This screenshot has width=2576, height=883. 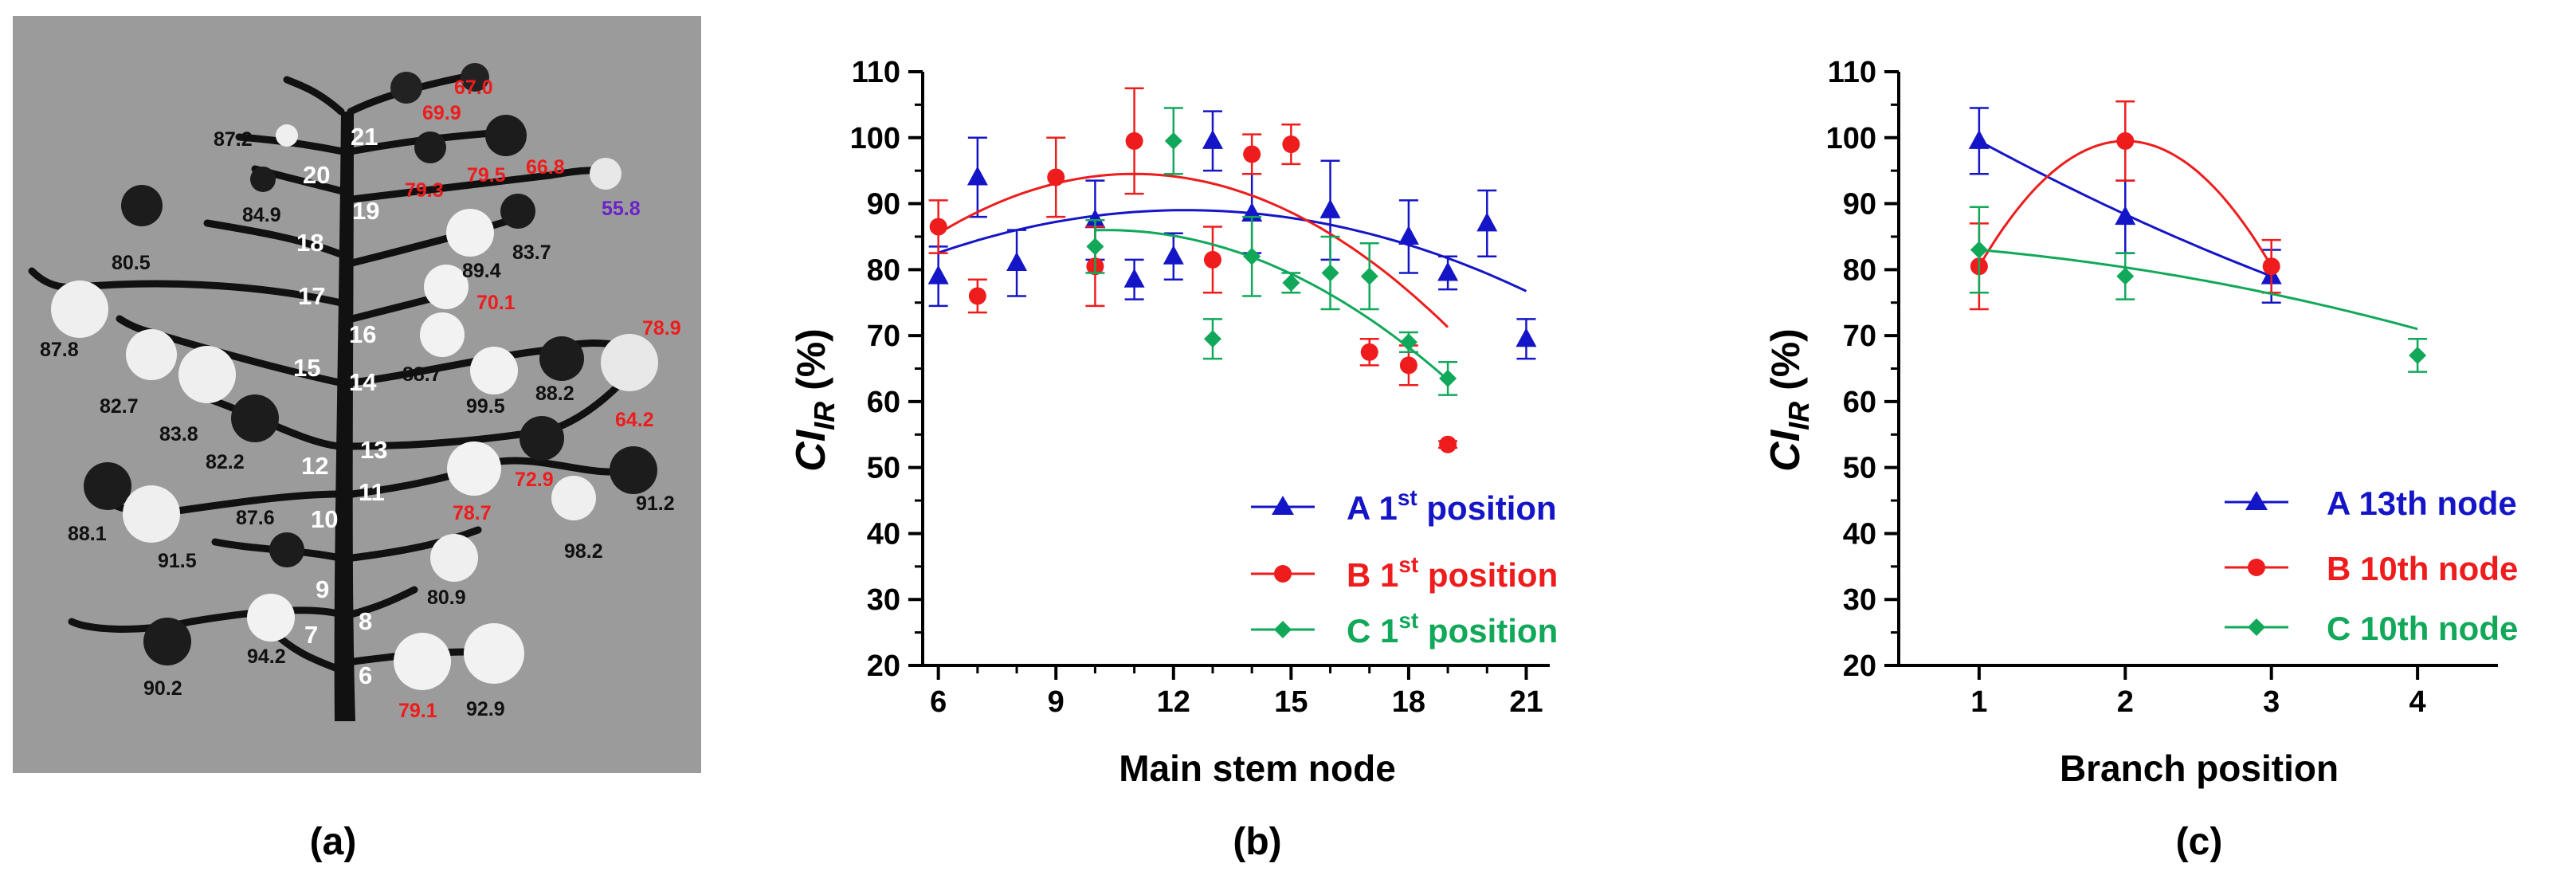 I want to click on plant-value: 67.0, so click(x=473, y=88).